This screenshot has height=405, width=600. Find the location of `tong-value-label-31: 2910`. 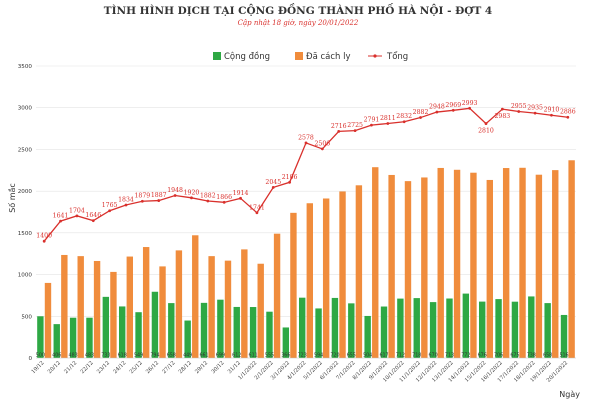

tong-value-label-31: 2910 is located at coordinates (552, 110).